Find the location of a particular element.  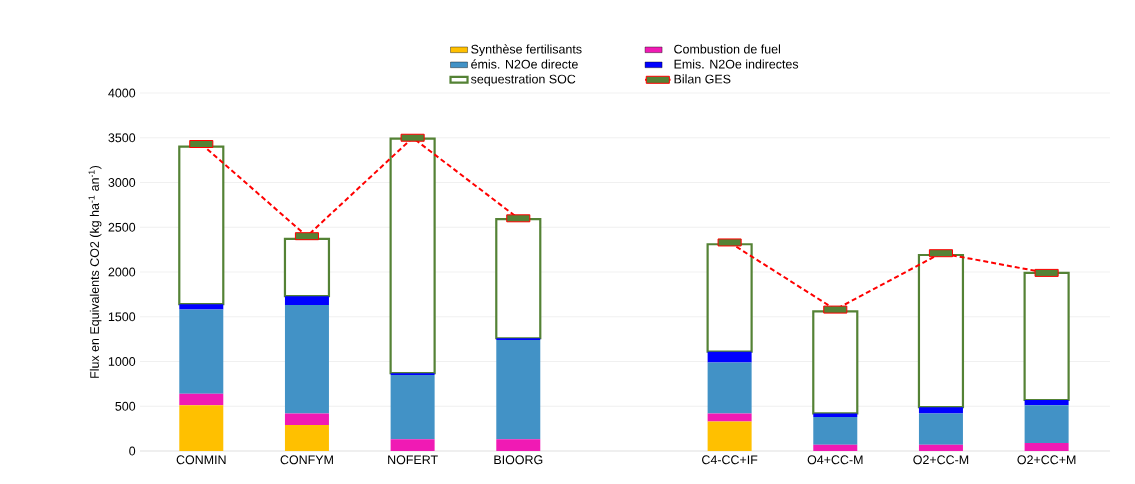

legend-label: Synthèse fertilisants is located at coordinates (526, 50).